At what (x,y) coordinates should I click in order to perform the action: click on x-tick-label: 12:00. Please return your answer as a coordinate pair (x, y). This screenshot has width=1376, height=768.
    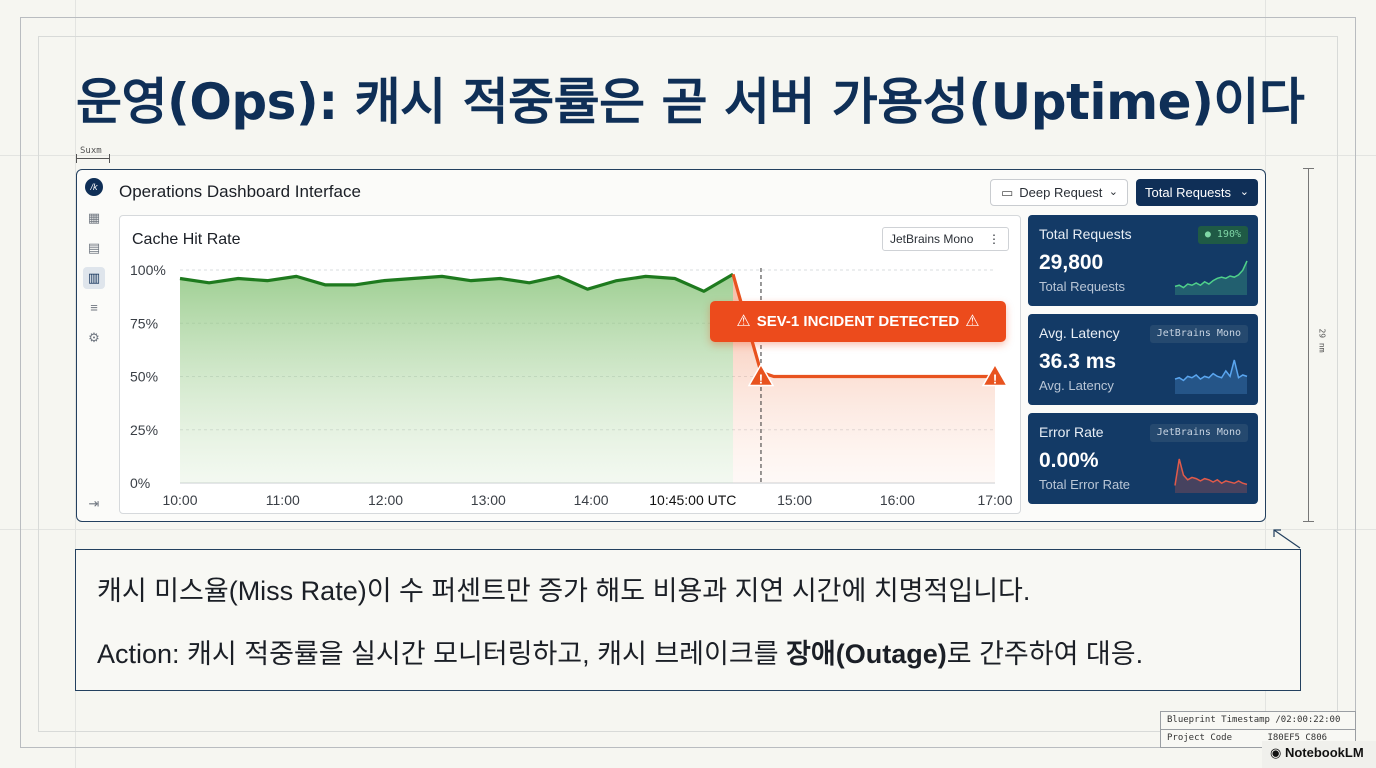
    Looking at the image, I should click on (385, 500).